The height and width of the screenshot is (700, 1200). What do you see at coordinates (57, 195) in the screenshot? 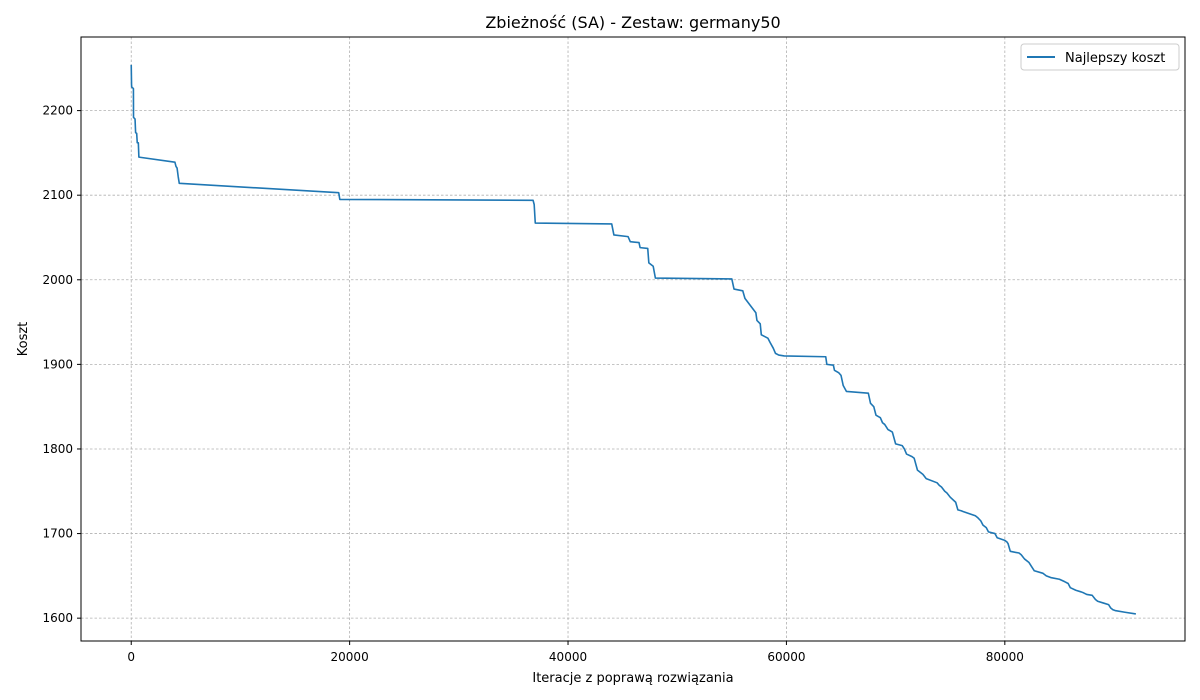
I see `y-tick-label: 2100` at bounding box center [57, 195].